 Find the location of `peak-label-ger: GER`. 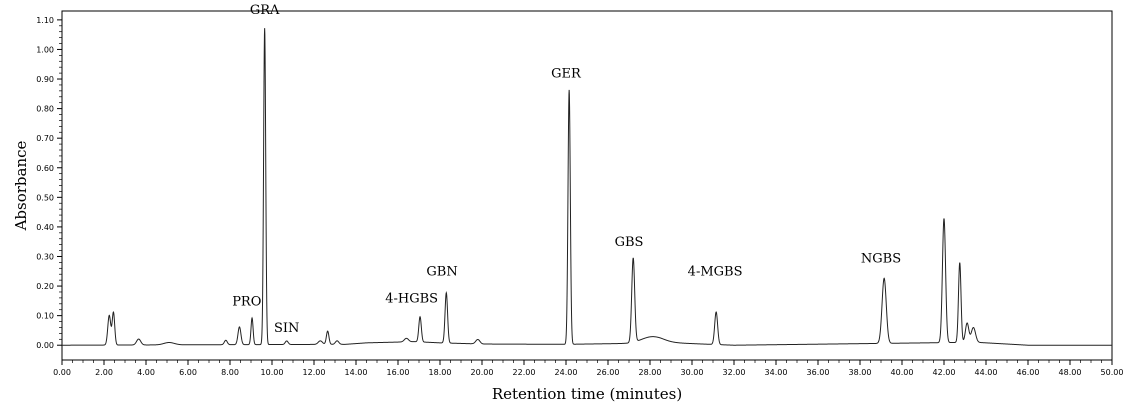

peak-label-ger: GER is located at coordinates (566, 74).